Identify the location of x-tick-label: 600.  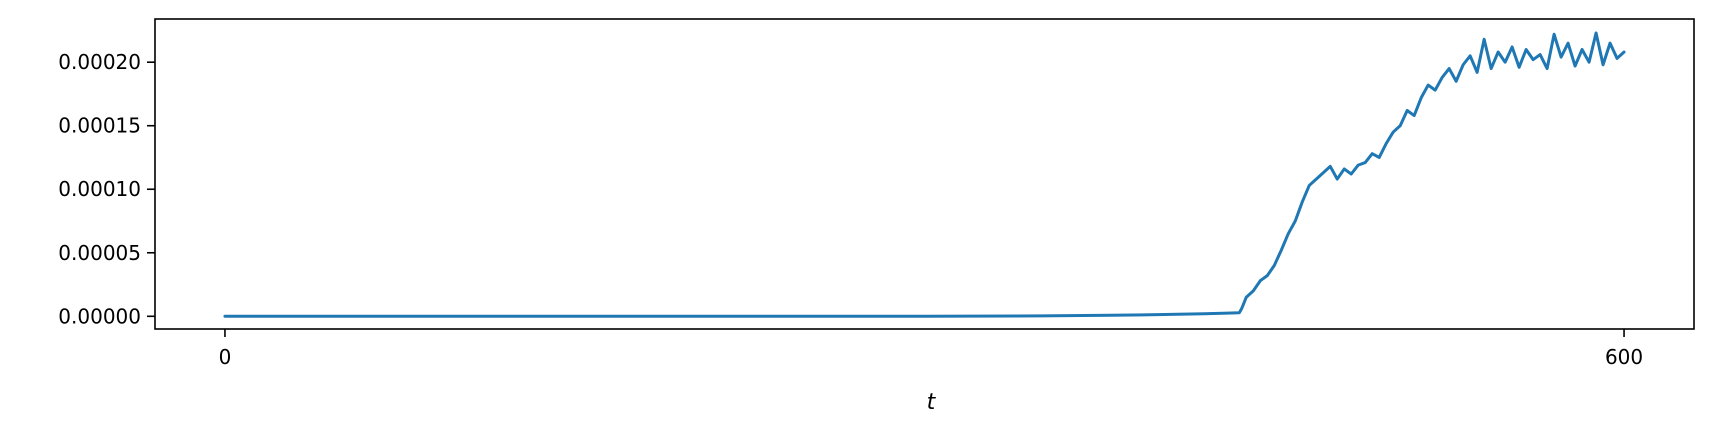
(1624, 357).